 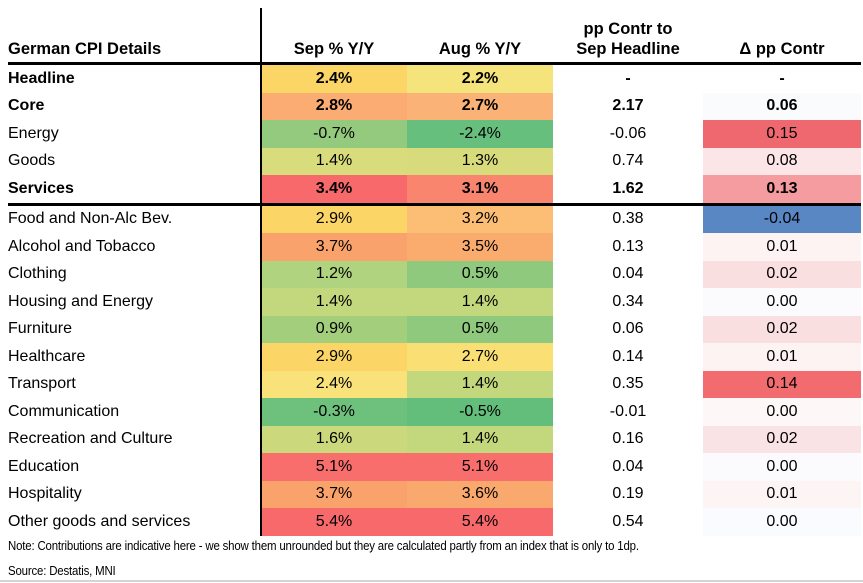 What do you see at coordinates (782, 78) in the screenshot?
I see `delta-value-cell: -` at bounding box center [782, 78].